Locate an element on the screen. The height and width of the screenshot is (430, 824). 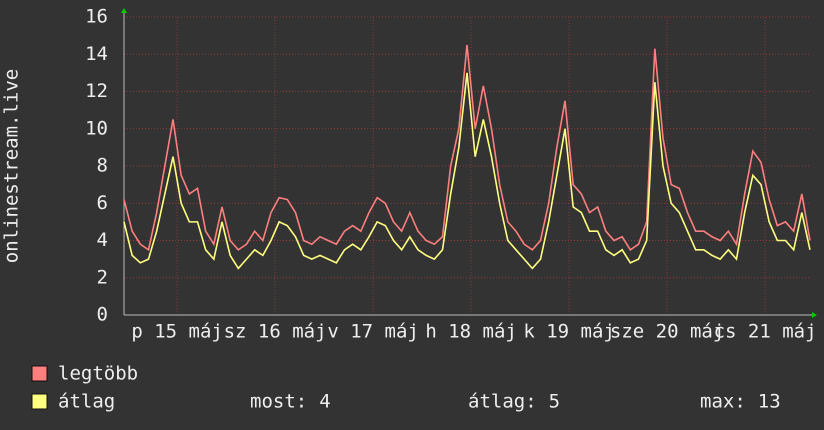
stat-label: max: is located at coordinates (723, 402).